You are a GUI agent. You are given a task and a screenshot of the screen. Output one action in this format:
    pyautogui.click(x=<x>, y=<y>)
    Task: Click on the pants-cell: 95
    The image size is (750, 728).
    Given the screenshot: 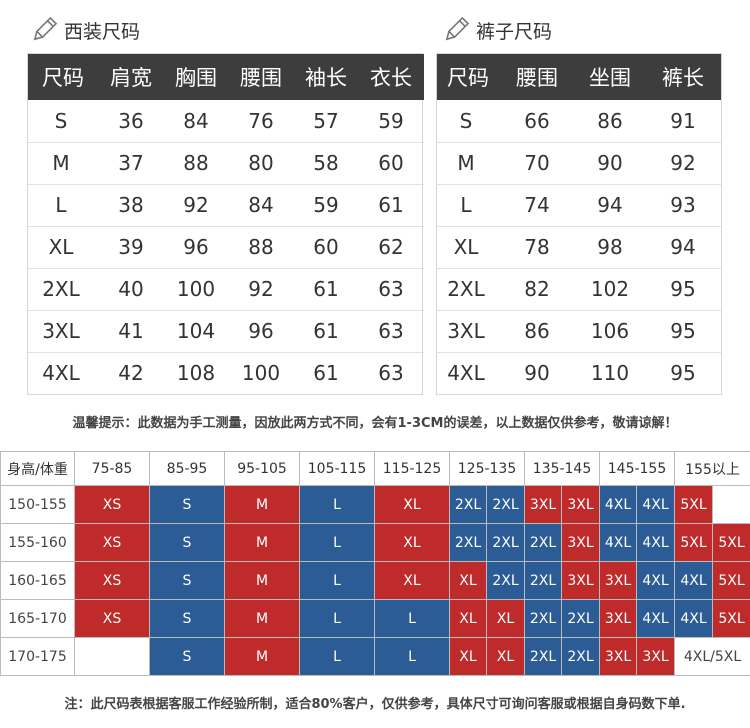 What is the action you would take?
    pyautogui.click(x=683, y=288)
    